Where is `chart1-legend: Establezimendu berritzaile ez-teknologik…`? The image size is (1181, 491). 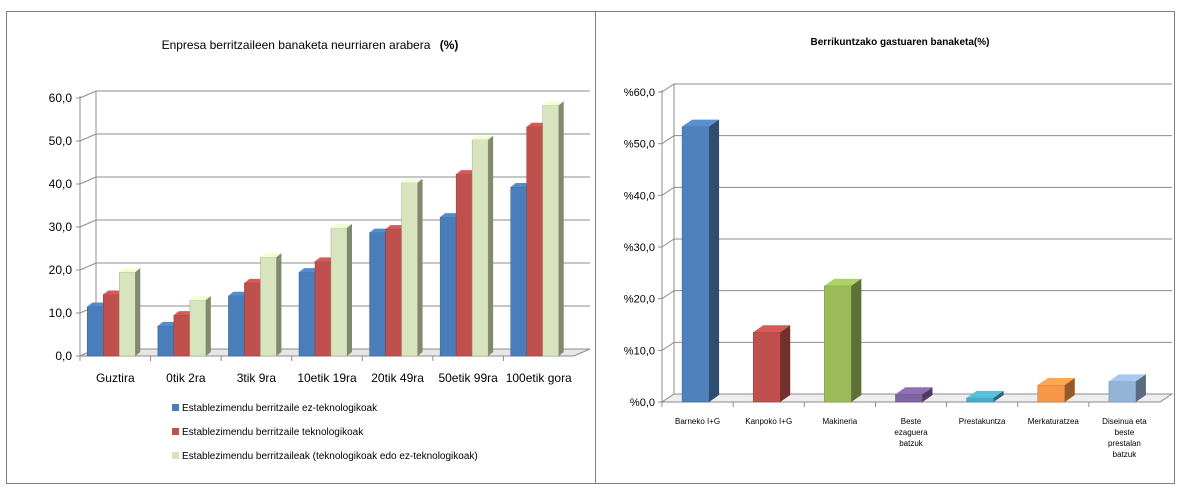 chart1-legend: Establezimendu berritzaile ez-teknologik… is located at coordinates (325, 432).